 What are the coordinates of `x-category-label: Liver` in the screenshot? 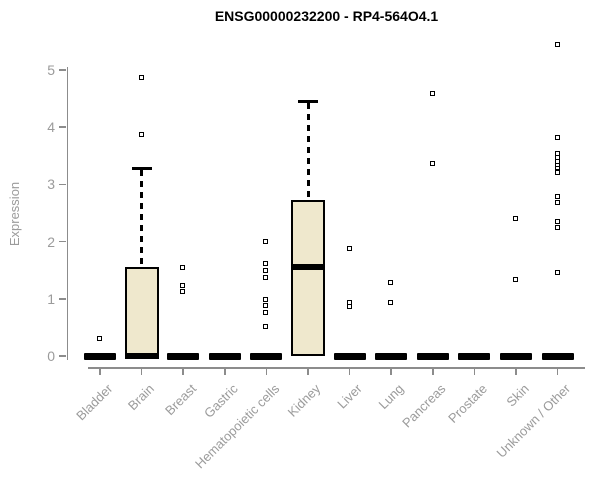 It's located at (350, 396).